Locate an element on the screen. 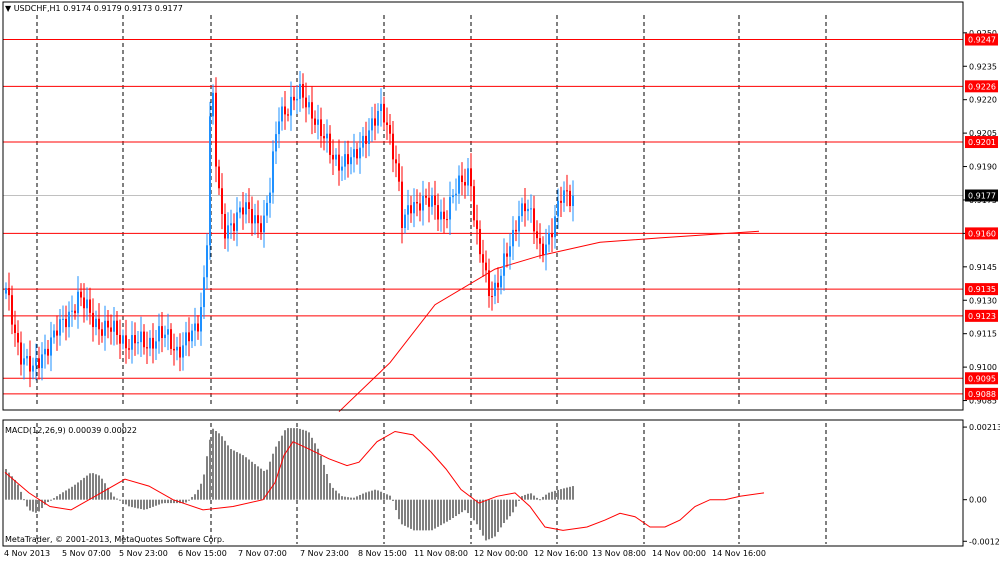 Image resolution: width=1000 pixels, height=564 pixels. time-axis-label: 12 Nov 16:00 is located at coordinates (561, 553).